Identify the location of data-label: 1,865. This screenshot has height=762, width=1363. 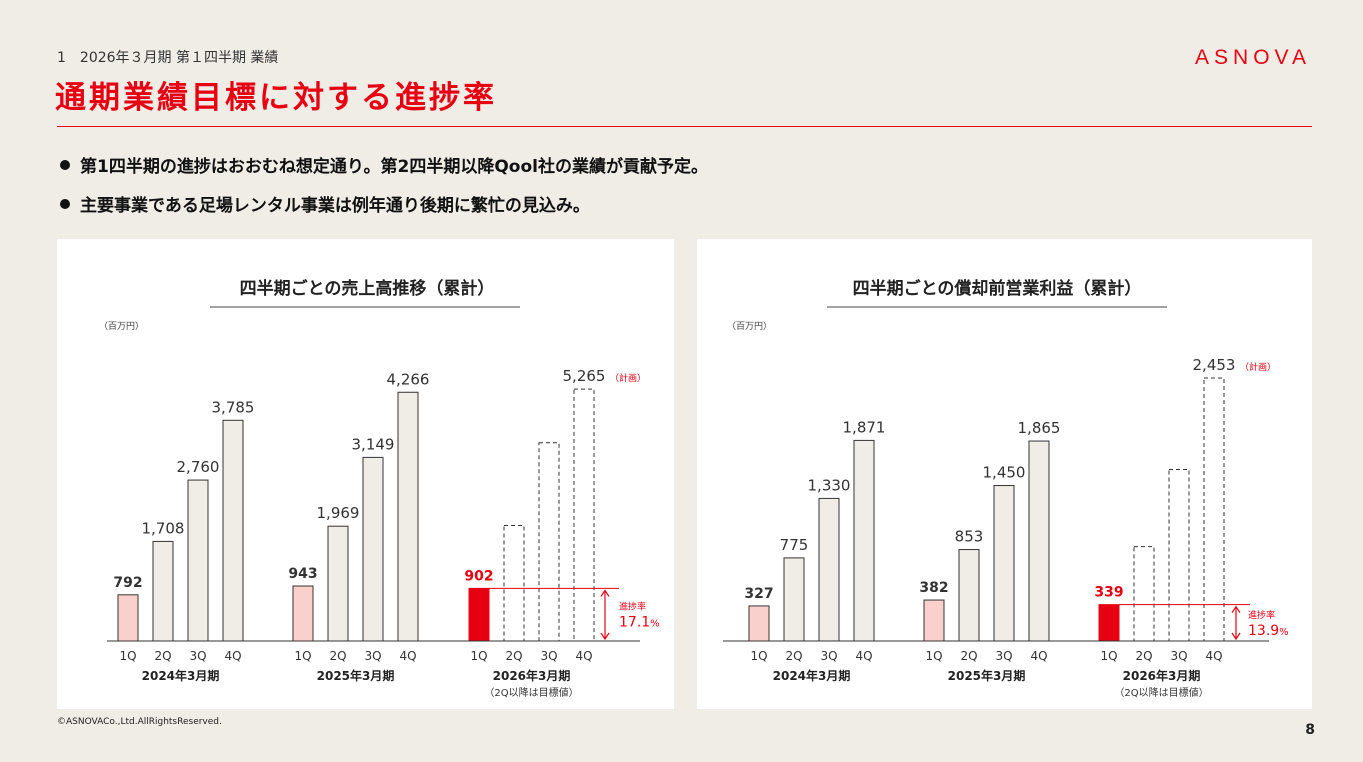
(1039, 428).